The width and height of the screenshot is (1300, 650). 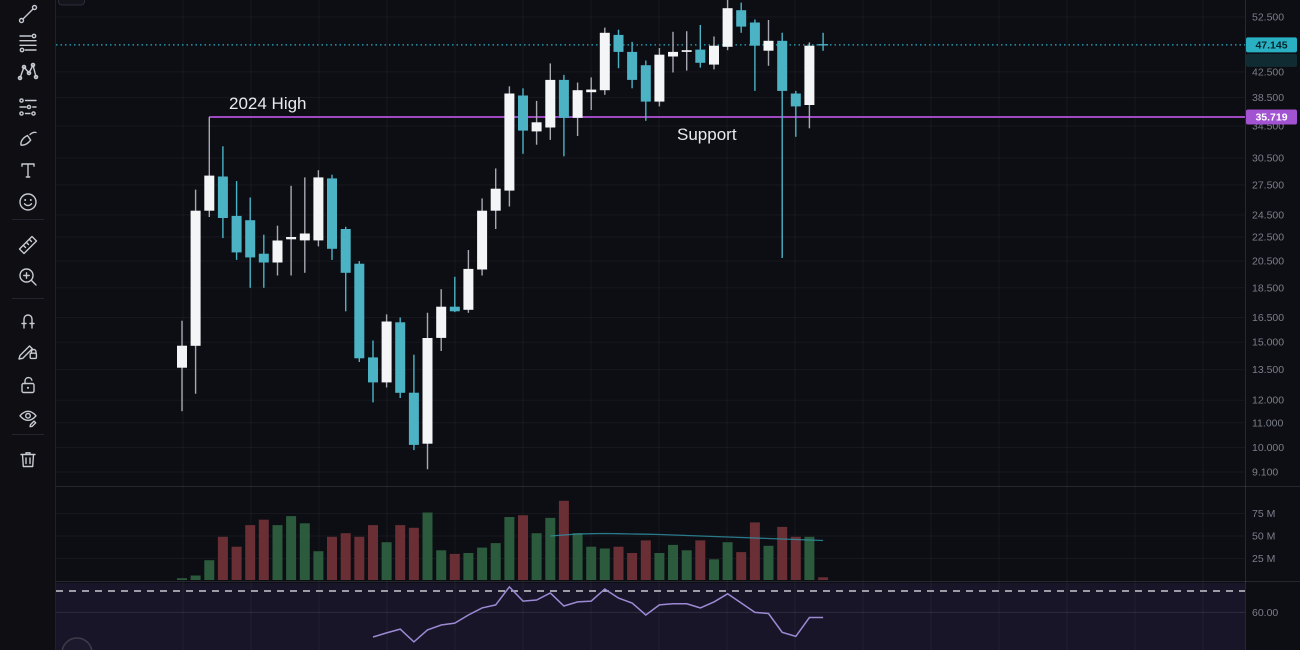 What do you see at coordinates (28, 417) in the screenshot?
I see `tool-hide-drawings` at bounding box center [28, 417].